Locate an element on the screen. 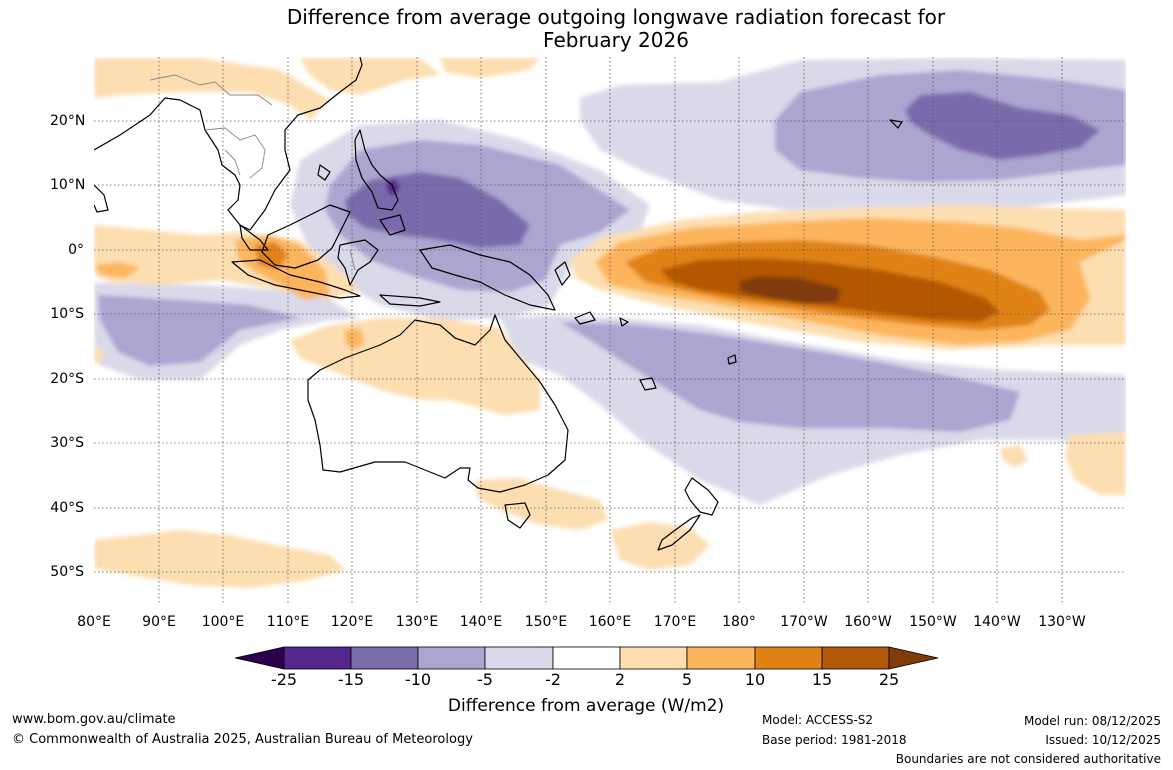 This screenshot has height=770, width=1173. lat-label: 30°S is located at coordinates (67, 443).